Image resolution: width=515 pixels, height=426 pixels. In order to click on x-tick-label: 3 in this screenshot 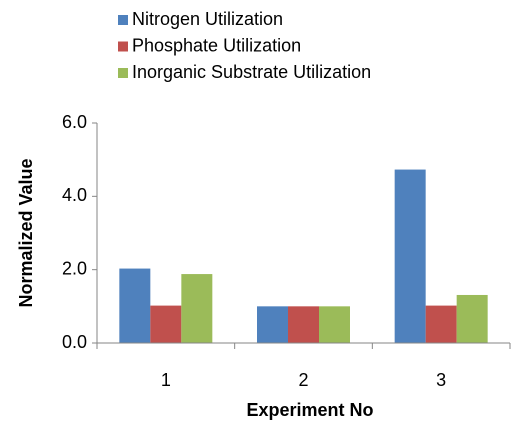, I will do `click(441, 380)`.